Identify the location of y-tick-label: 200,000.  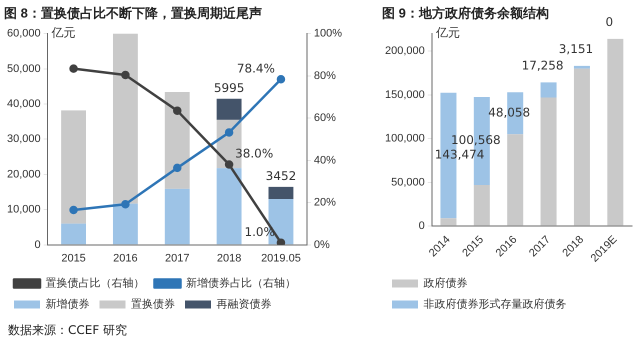
(404, 51).